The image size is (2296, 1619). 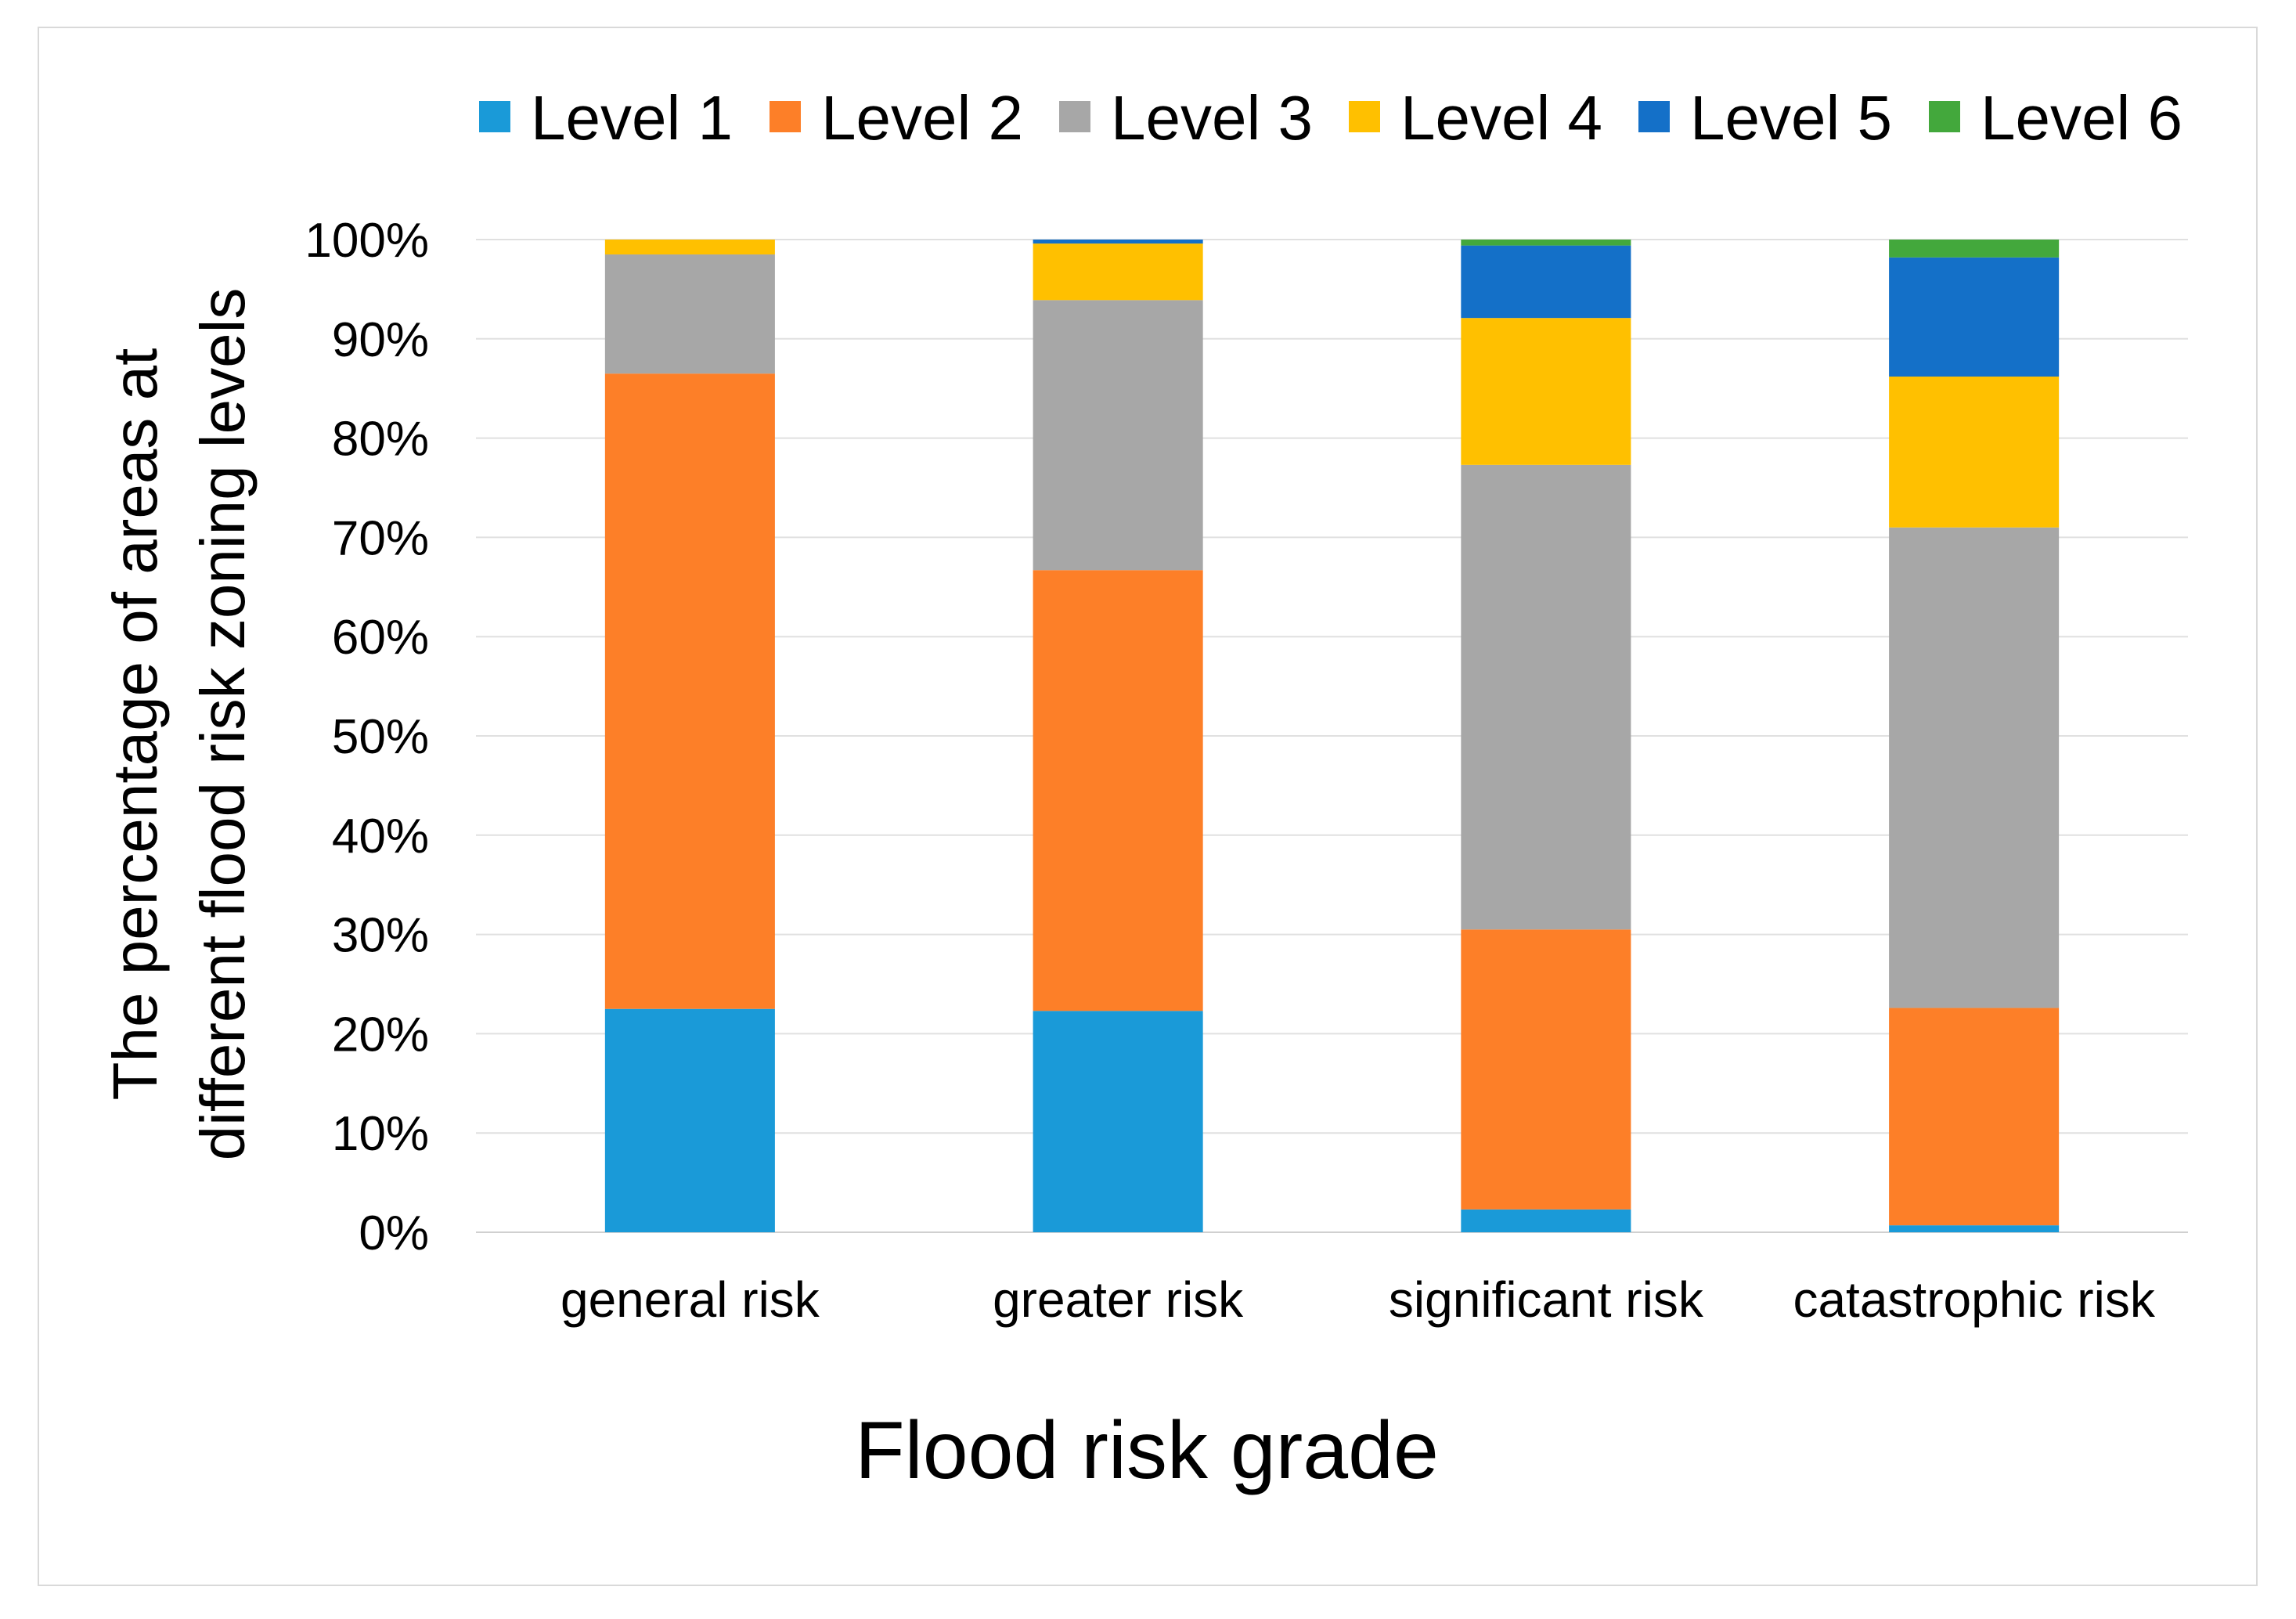 I want to click on legend-label: Level 3, so click(x=1212, y=118).